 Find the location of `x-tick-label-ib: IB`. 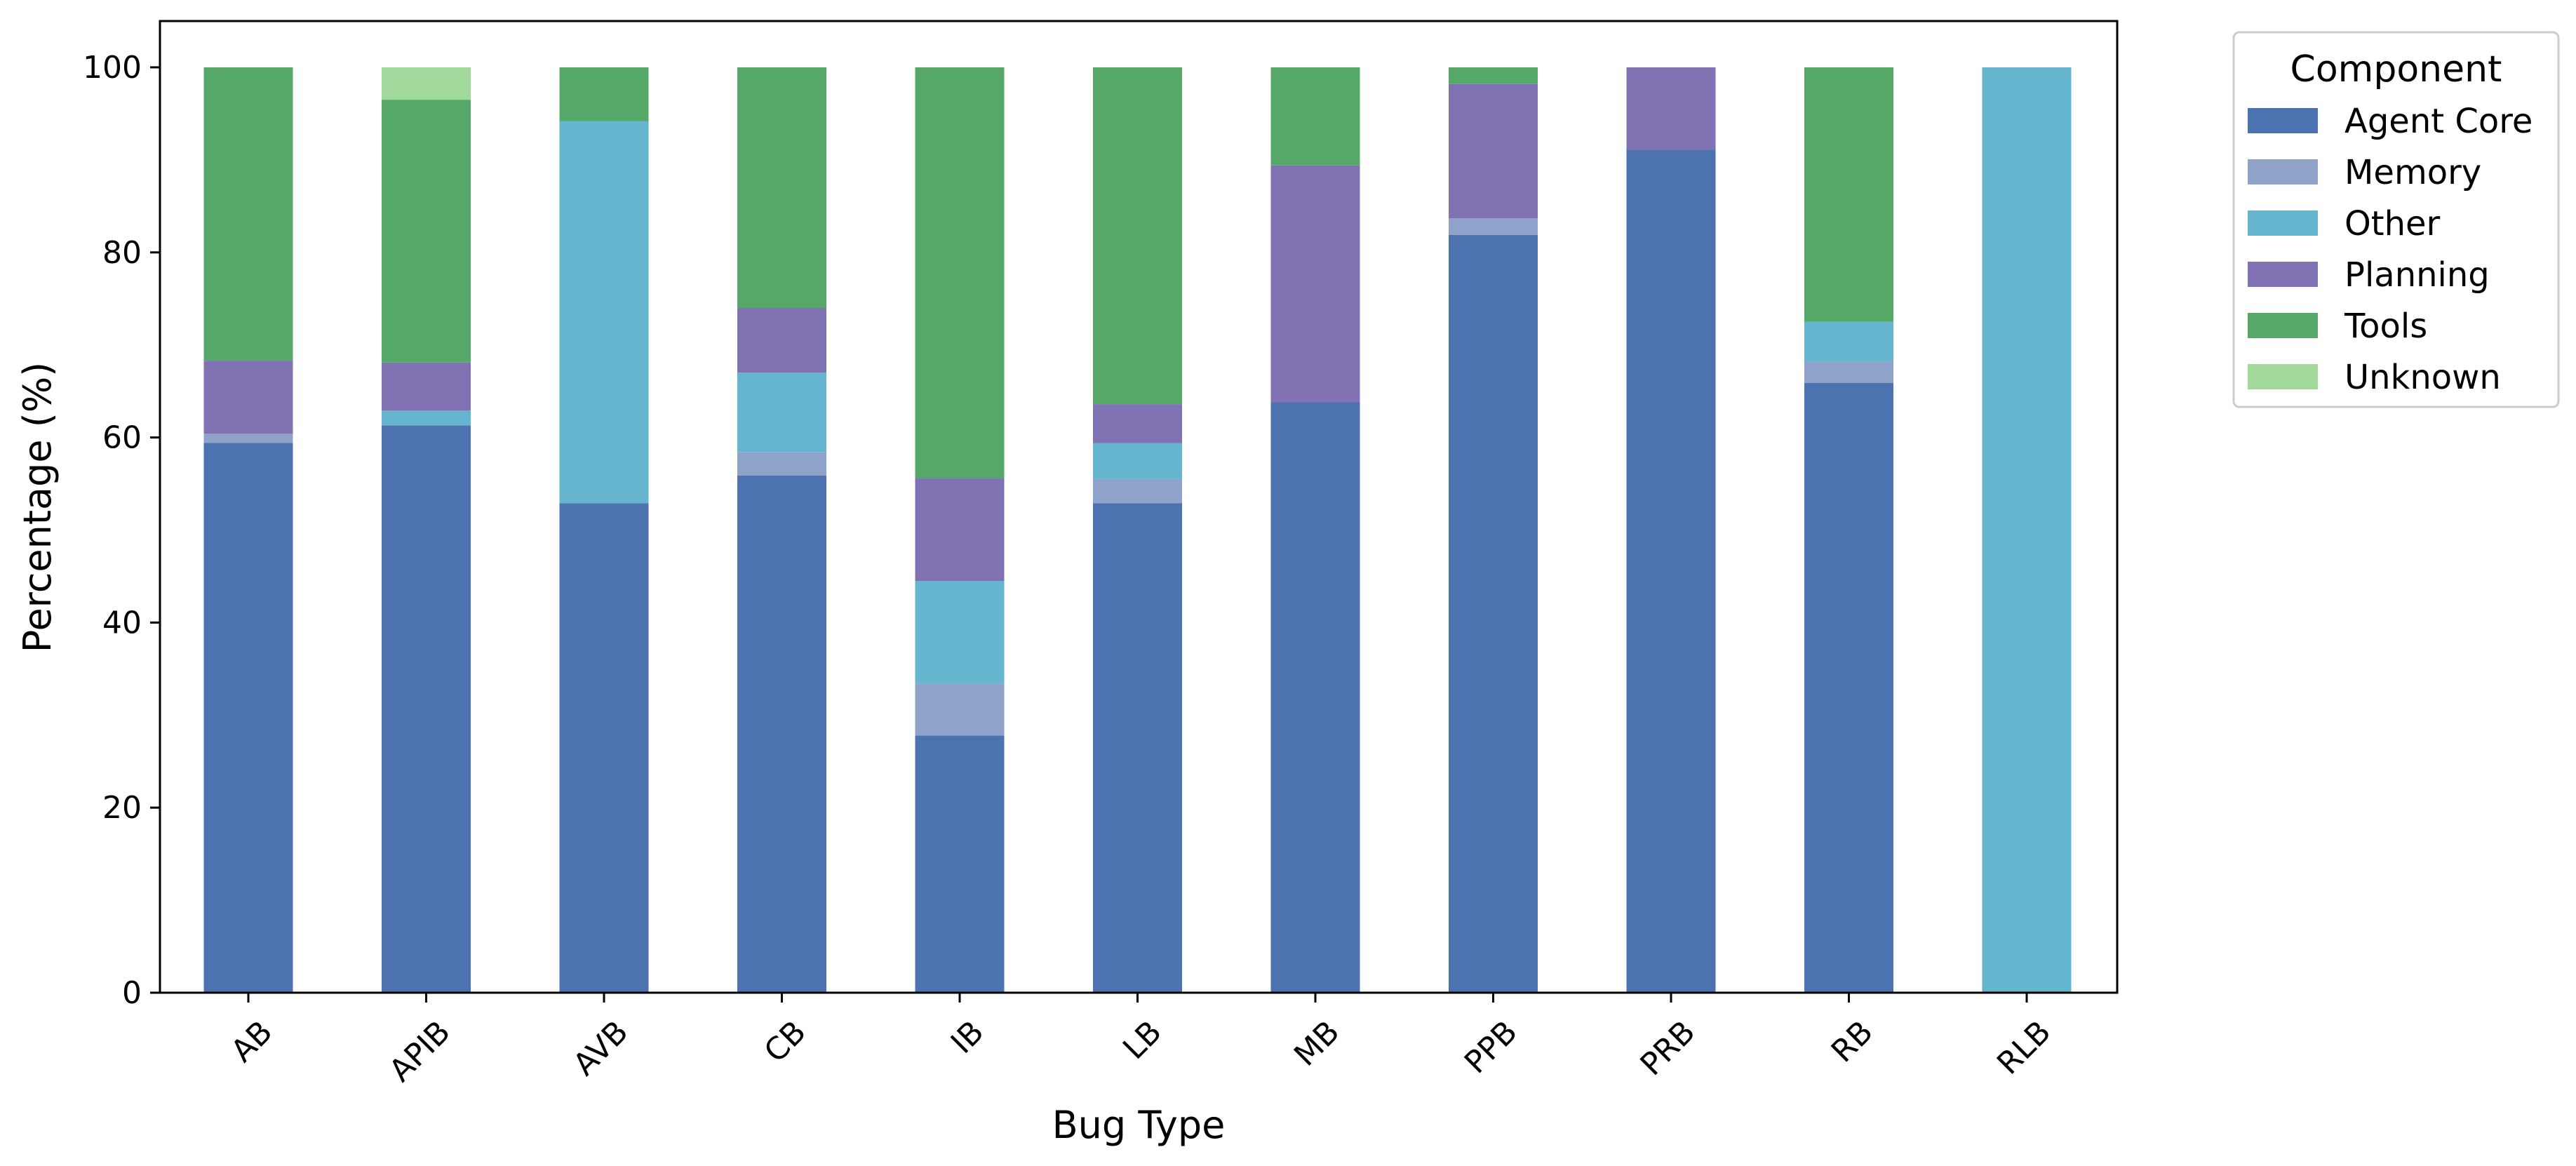

x-tick-label-ib: IB is located at coordinates (967, 1037).